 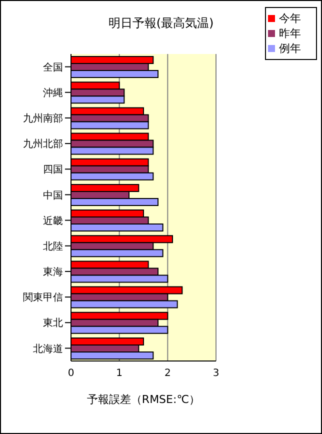 I want to click on y-tick-label: 九州南部, so click(x=43, y=118).